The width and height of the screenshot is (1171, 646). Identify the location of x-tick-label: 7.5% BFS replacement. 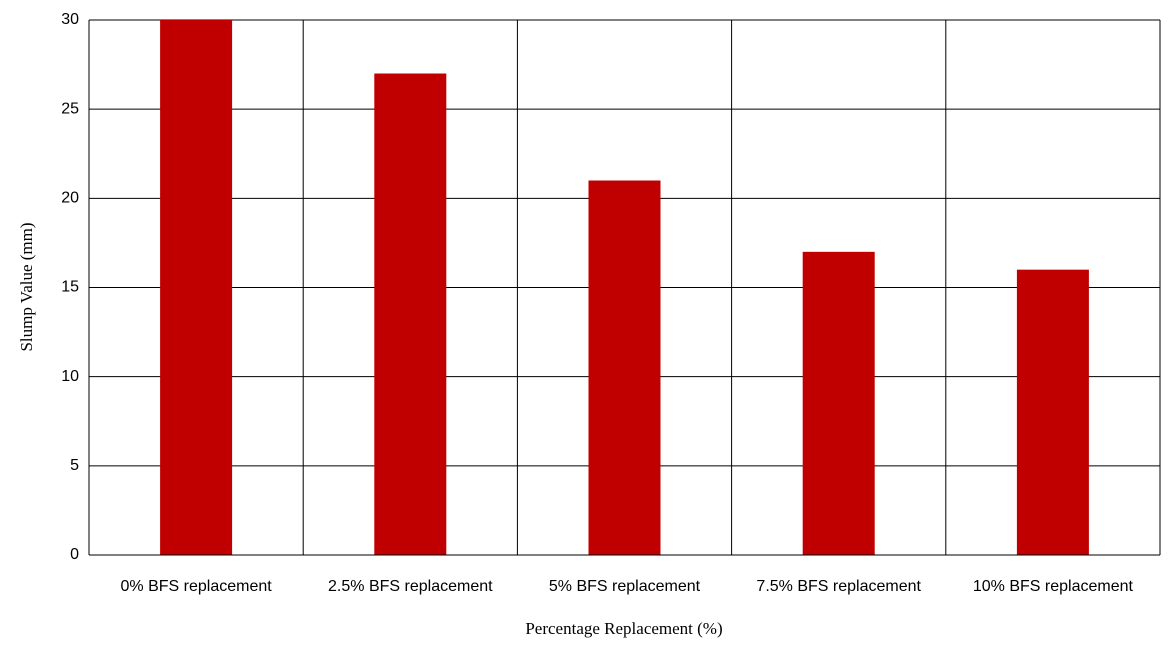
(838, 586).